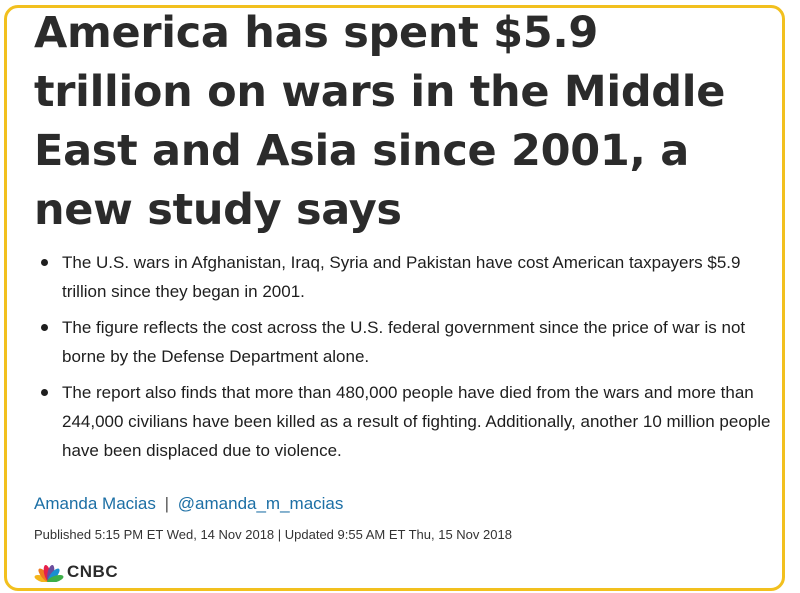  I want to click on author-name-link: Amanda Macias, so click(95, 503).